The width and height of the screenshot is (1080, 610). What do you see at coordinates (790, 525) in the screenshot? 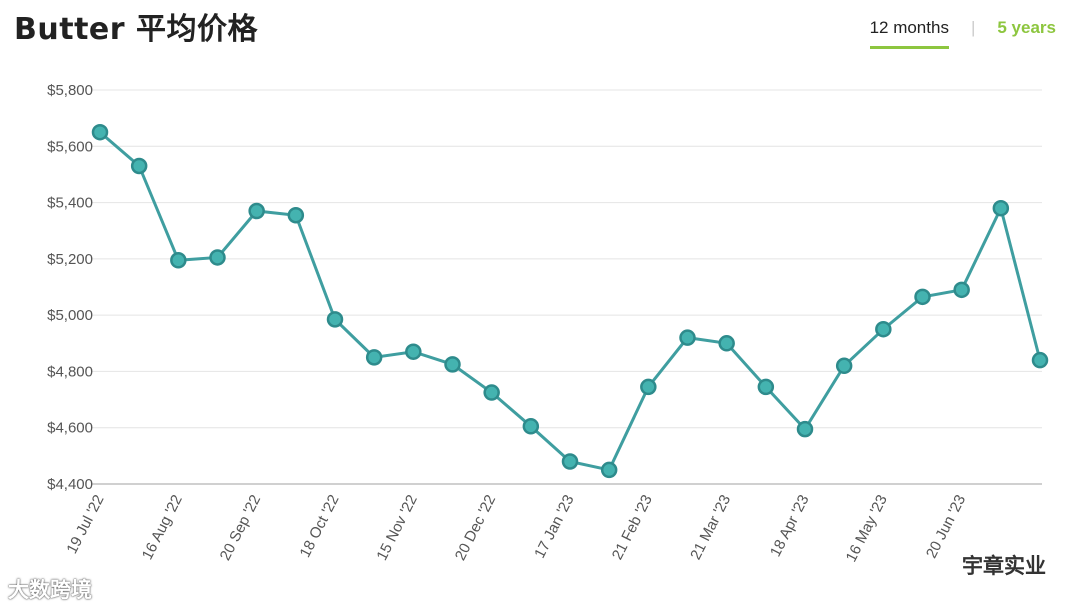
I see `x-tick-label: 18 Apr '23` at bounding box center [790, 525].